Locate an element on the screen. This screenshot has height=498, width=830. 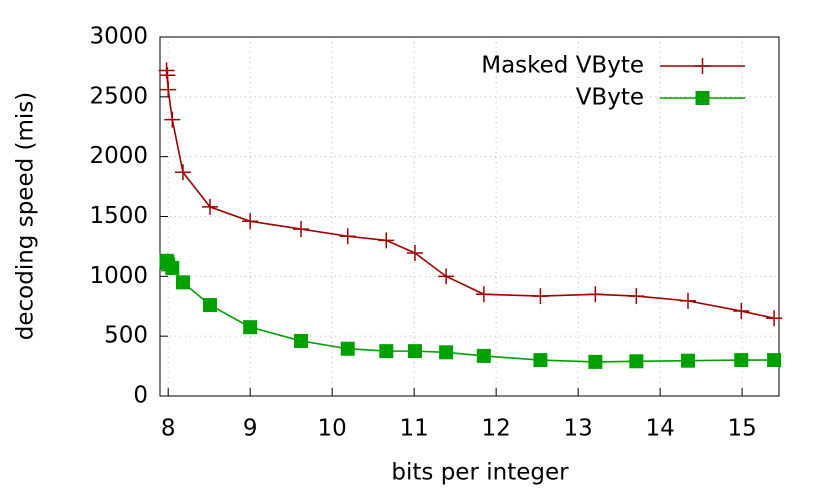
y-axis-label: decoding speed (mis) is located at coordinates (26, 216).